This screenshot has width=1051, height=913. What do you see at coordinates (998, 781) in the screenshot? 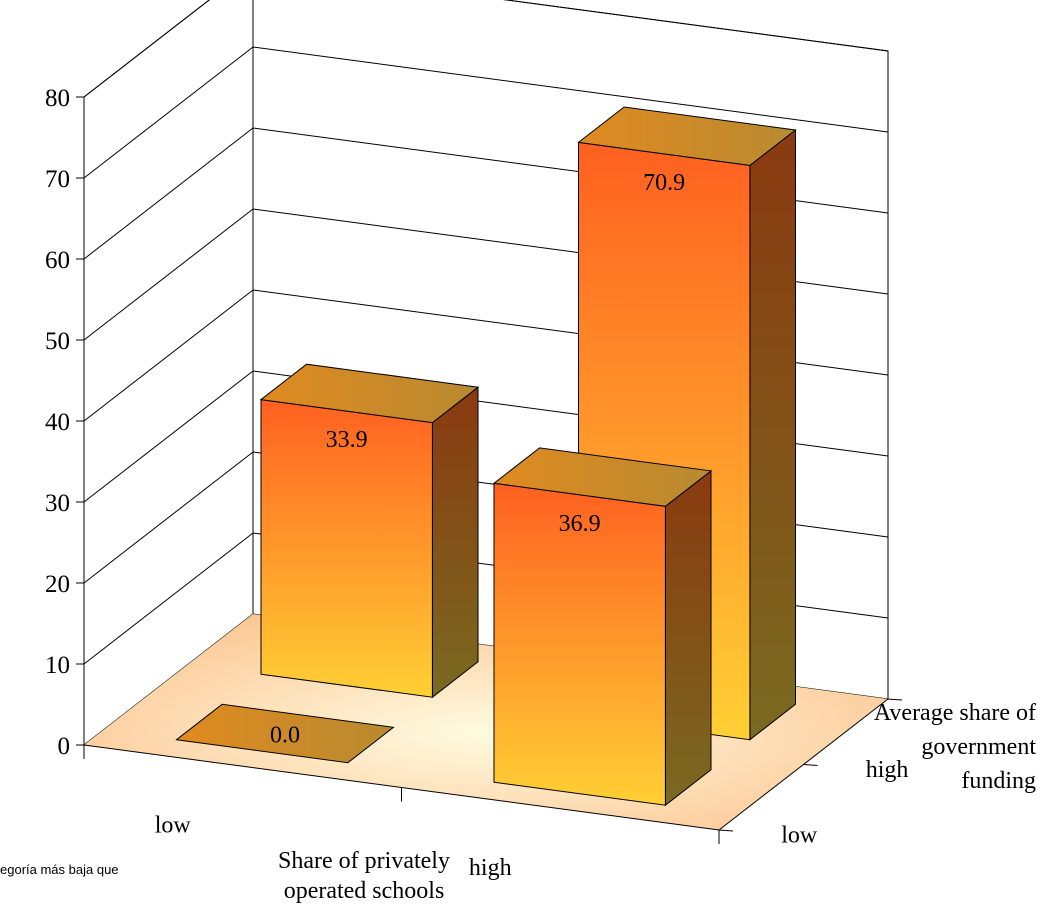
I see `z-axis-title: funding` at bounding box center [998, 781].